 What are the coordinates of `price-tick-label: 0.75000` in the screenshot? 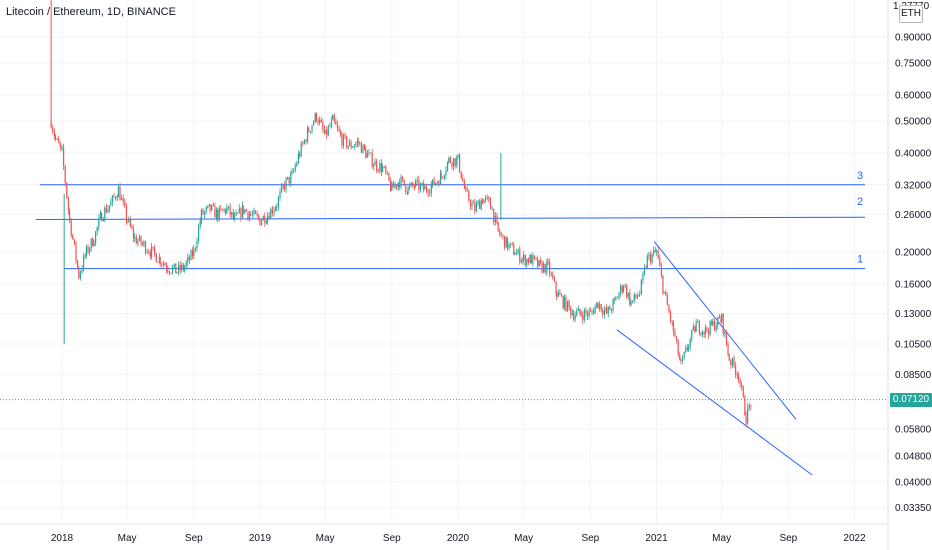 It's located at (913, 64).